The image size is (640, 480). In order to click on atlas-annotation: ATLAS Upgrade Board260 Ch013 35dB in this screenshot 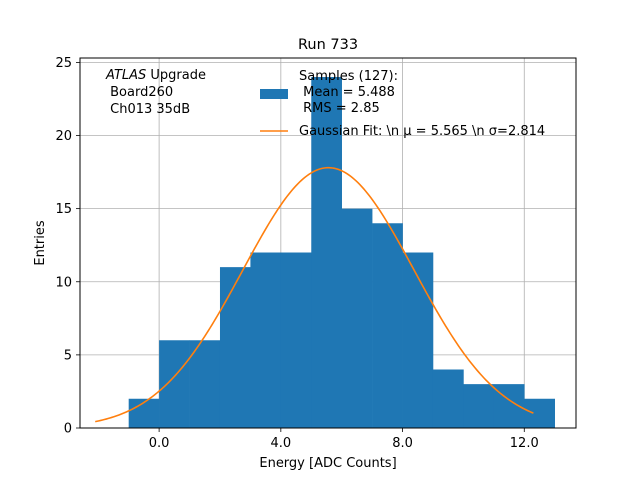, I will do `click(155, 92)`.